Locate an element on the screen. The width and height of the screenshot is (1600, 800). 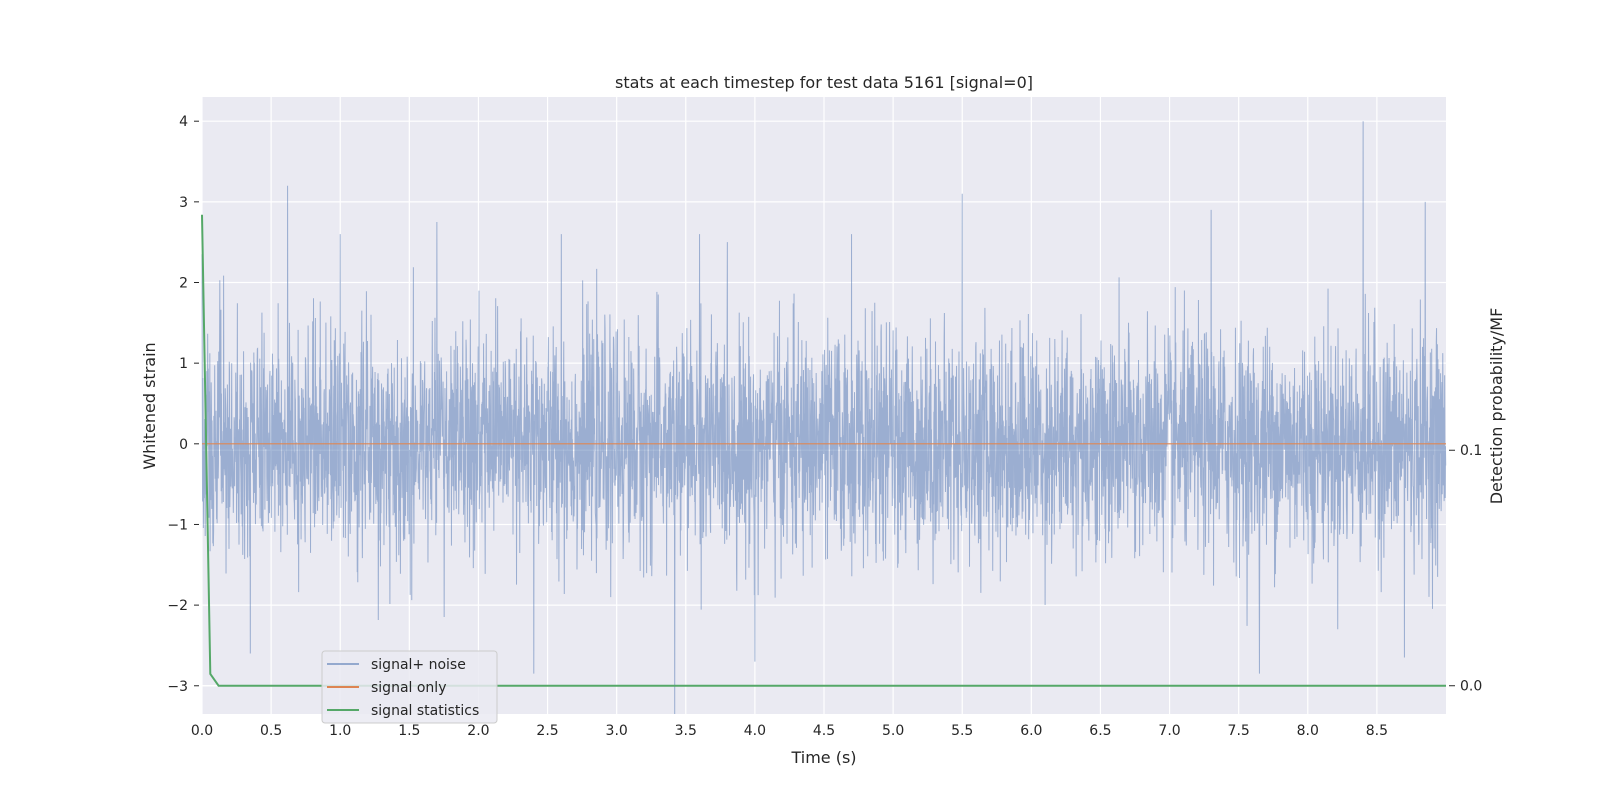
y-right-axis-title: Detection probability/MF is located at coordinates (1496, 406).